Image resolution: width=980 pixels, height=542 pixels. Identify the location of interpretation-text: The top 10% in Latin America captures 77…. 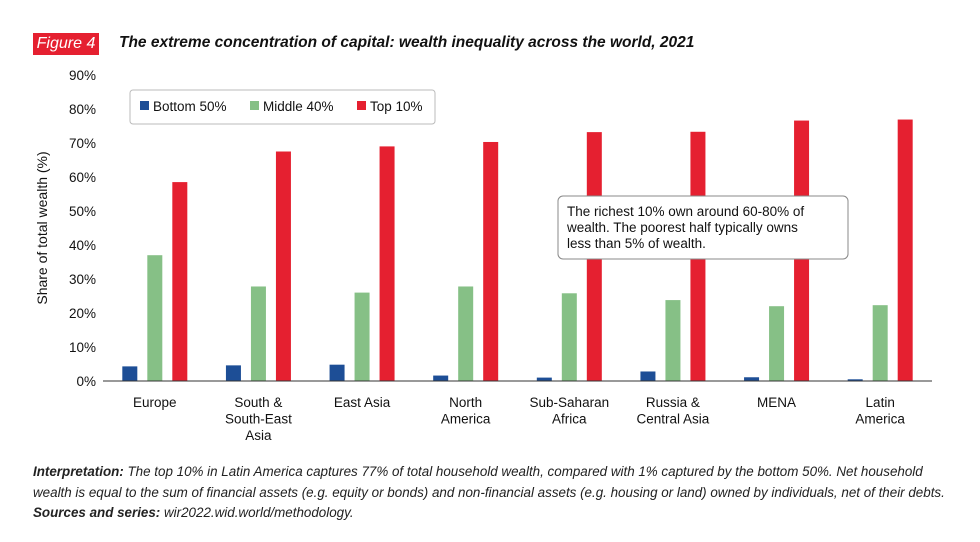
(489, 482).